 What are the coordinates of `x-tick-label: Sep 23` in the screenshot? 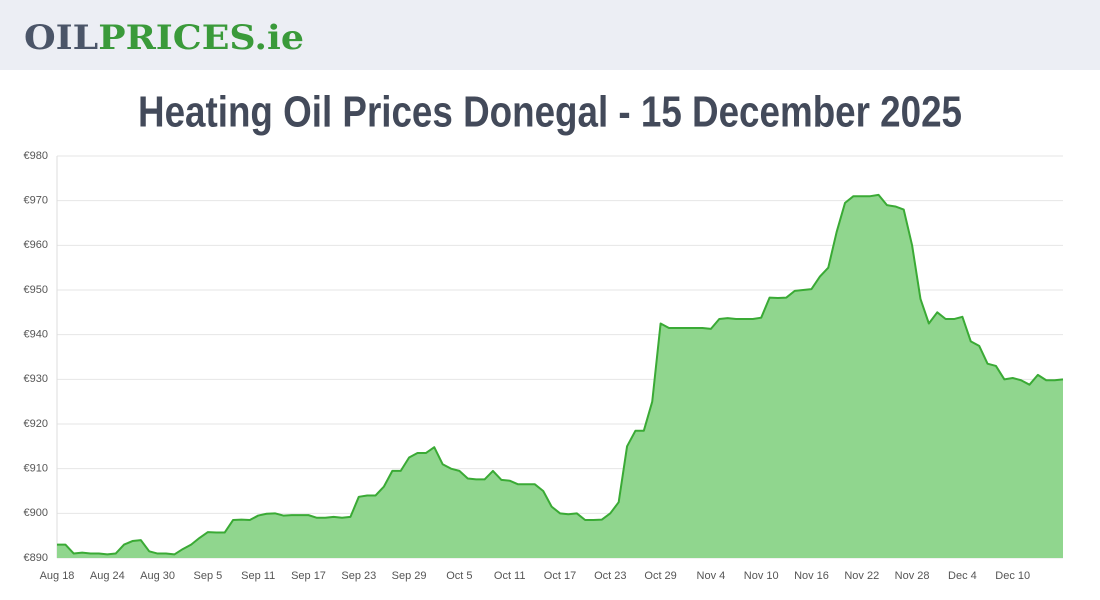 It's located at (358, 576).